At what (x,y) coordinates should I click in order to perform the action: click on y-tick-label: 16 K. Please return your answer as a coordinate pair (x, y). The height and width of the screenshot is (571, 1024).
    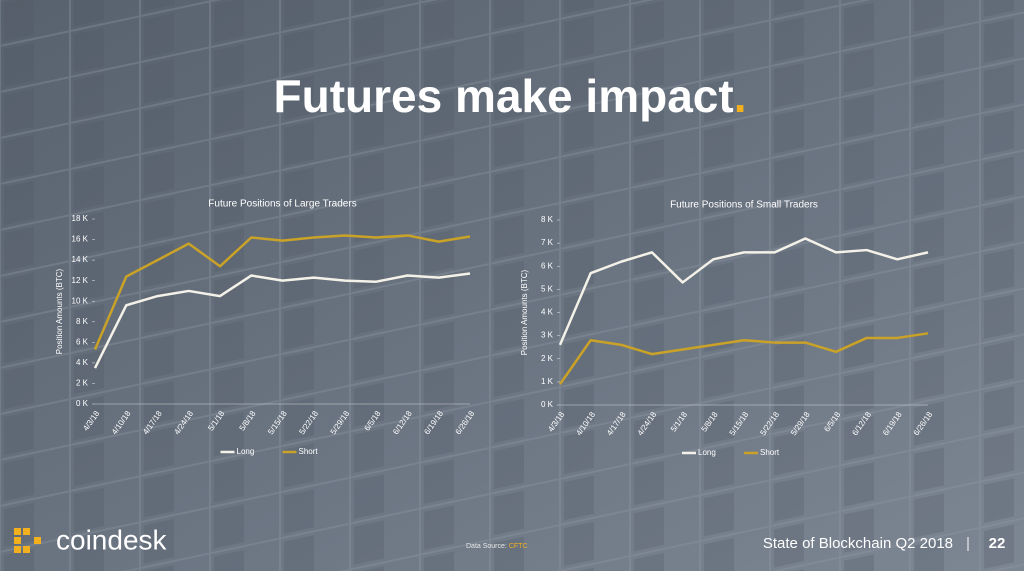
    Looking at the image, I should click on (80, 239).